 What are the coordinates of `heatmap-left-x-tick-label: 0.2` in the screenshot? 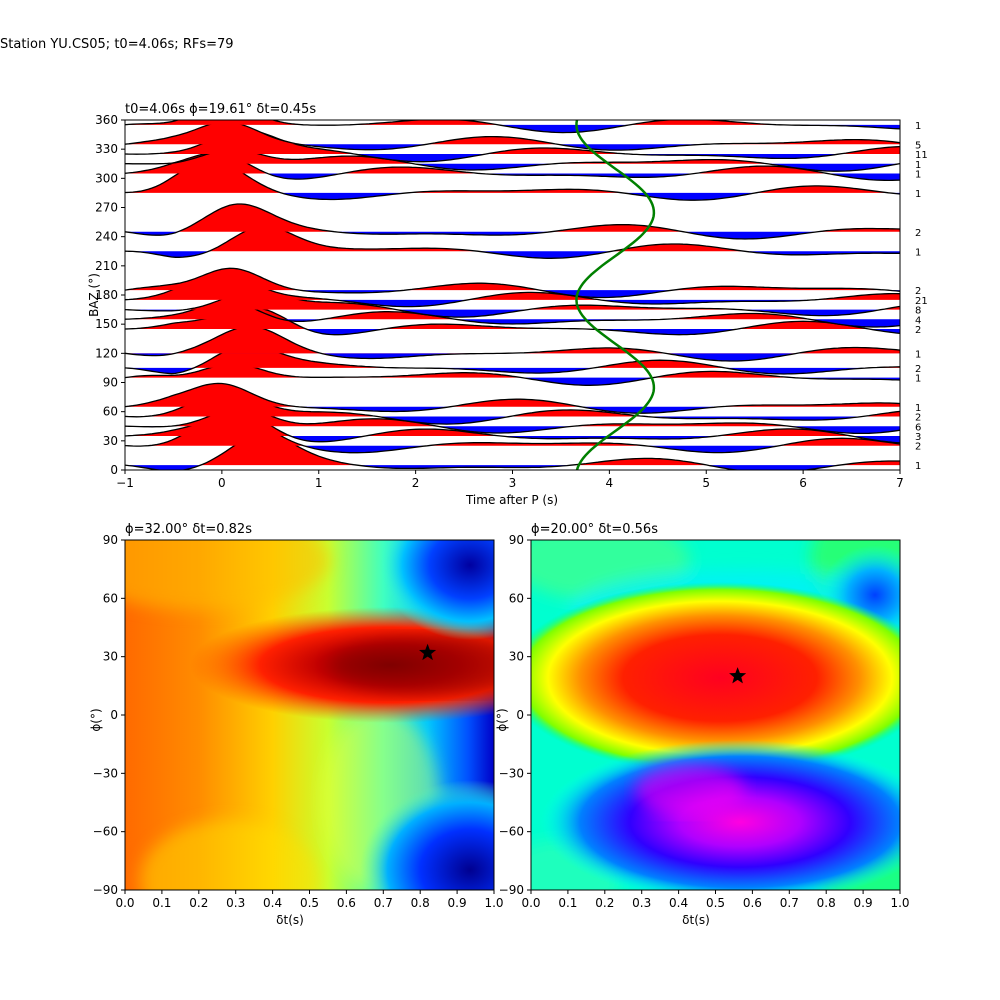 It's located at (198, 903).